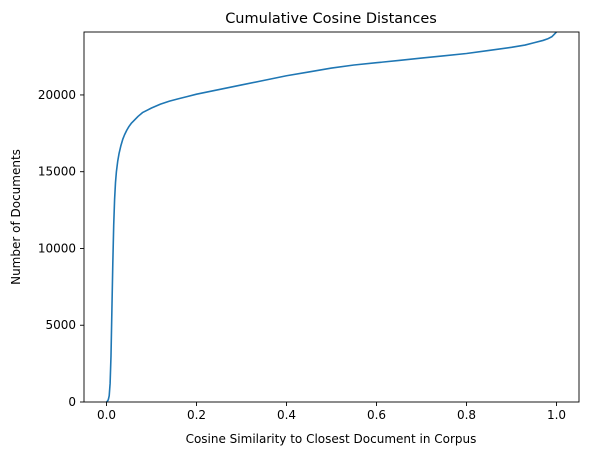 The height and width of the screenshot is (455, 589). What do you see at coordinates (16, 217) in the screenshot?
I see `y-axis-label: Number of Documents` at bounding box center [16, 217].